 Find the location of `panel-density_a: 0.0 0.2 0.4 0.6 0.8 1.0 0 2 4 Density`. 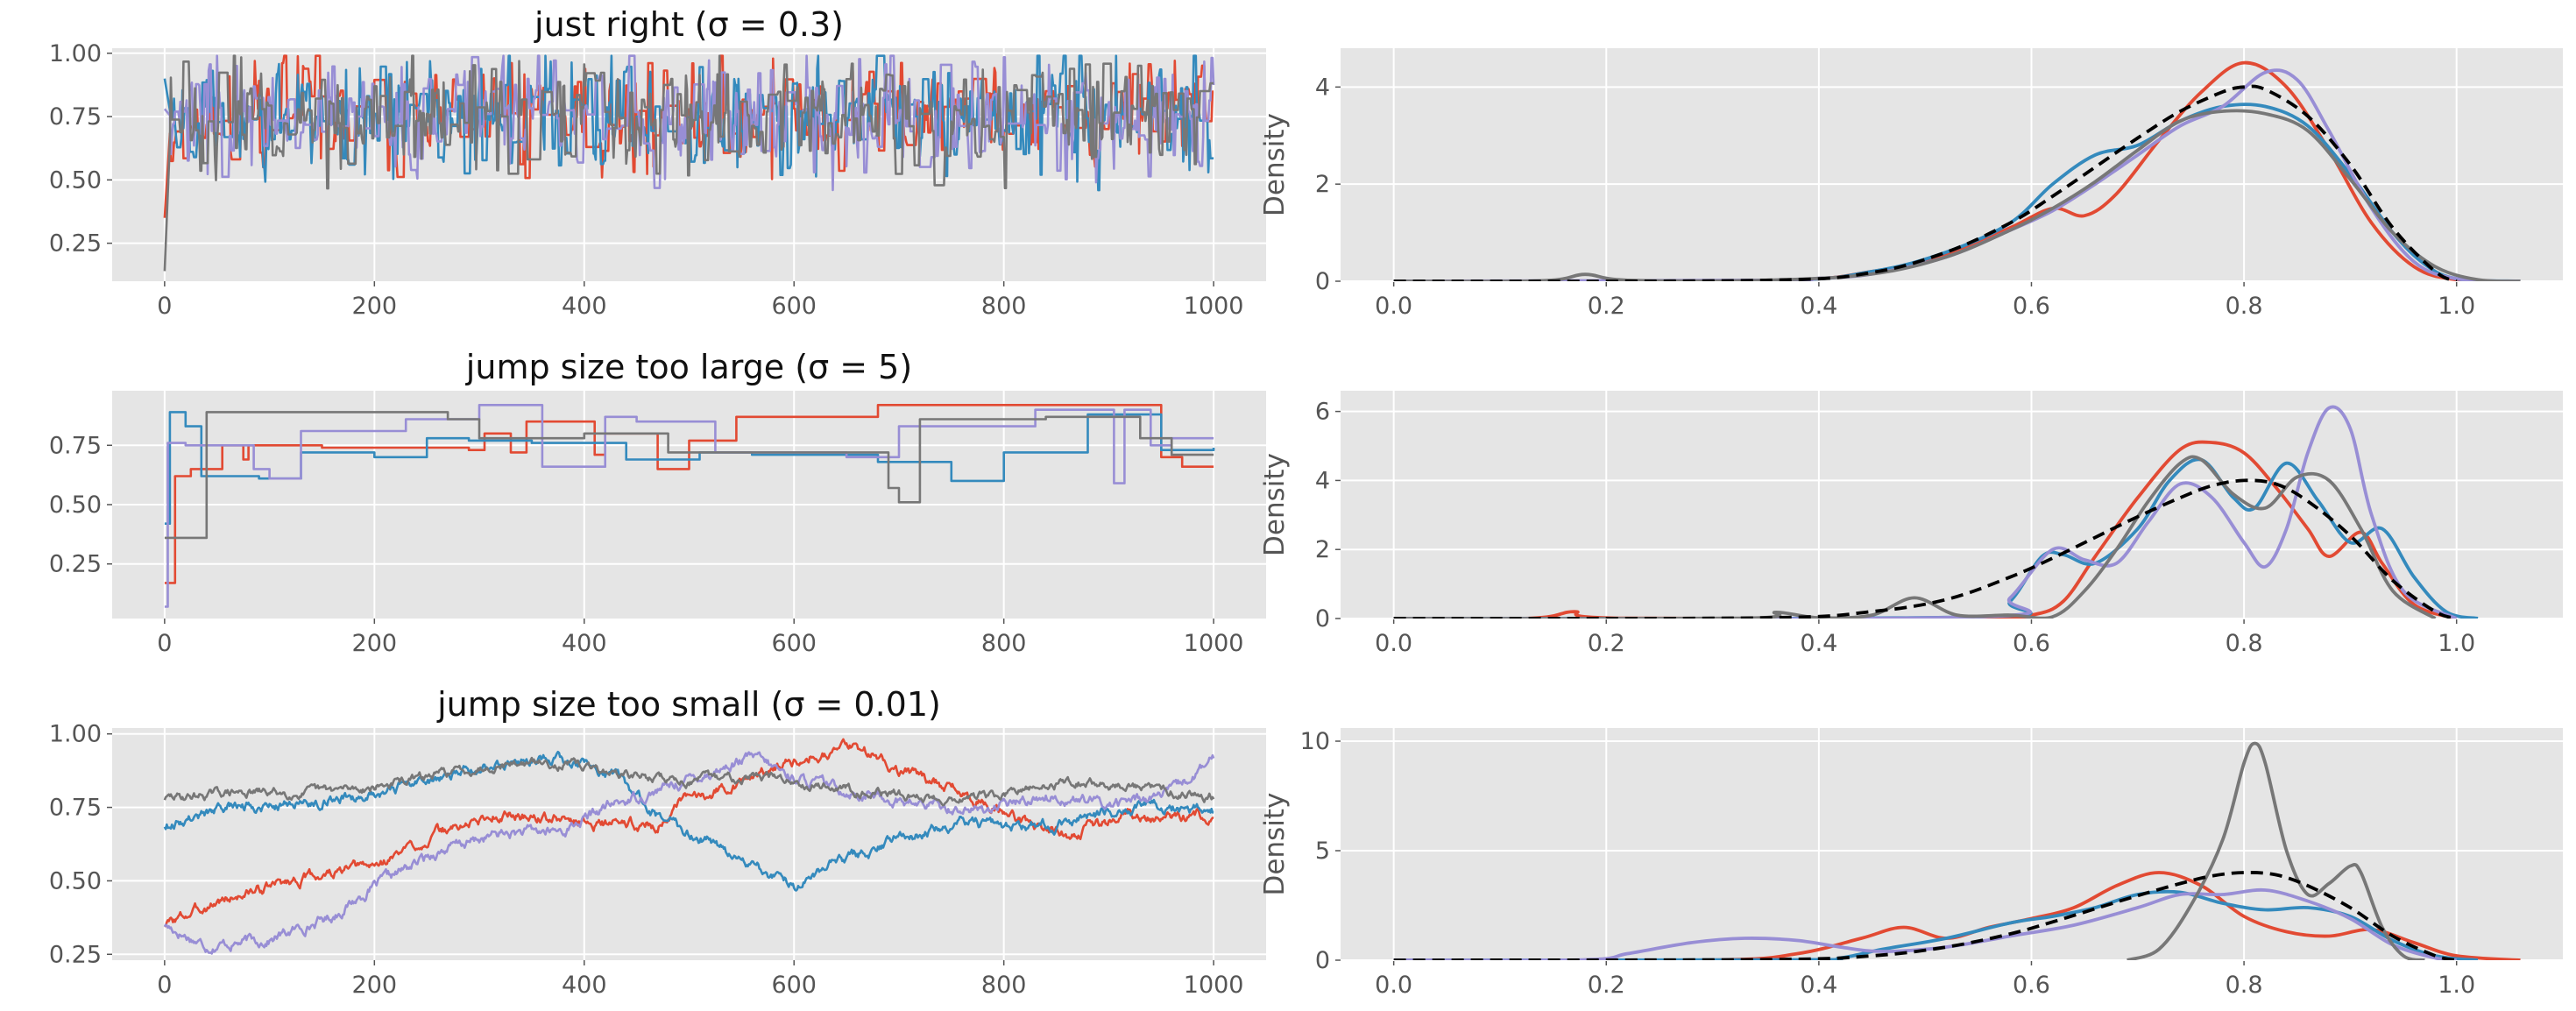

panel-density_a: 0.0 0.2 0.4 0.6 0.8 1.0 0 2 4 Density is located at coordinates (1911, 184).